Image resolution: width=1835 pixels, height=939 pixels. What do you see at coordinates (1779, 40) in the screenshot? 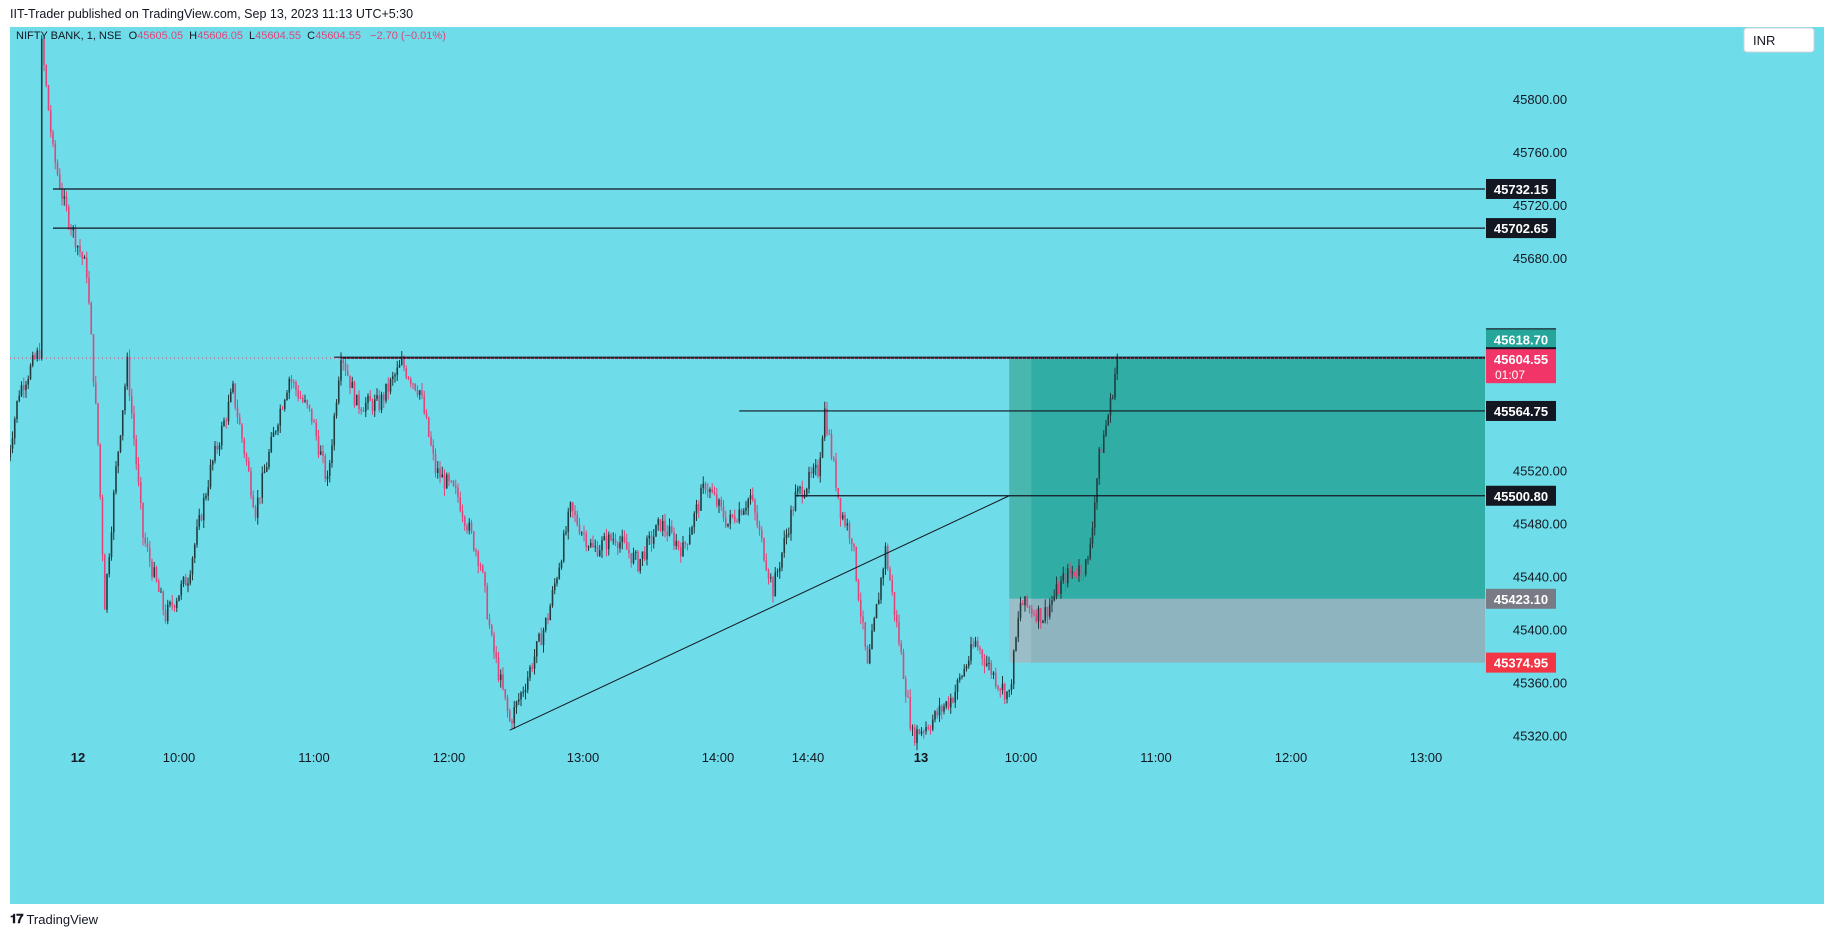
I see `currency-box: INR` at bounding box center [1779, 40].